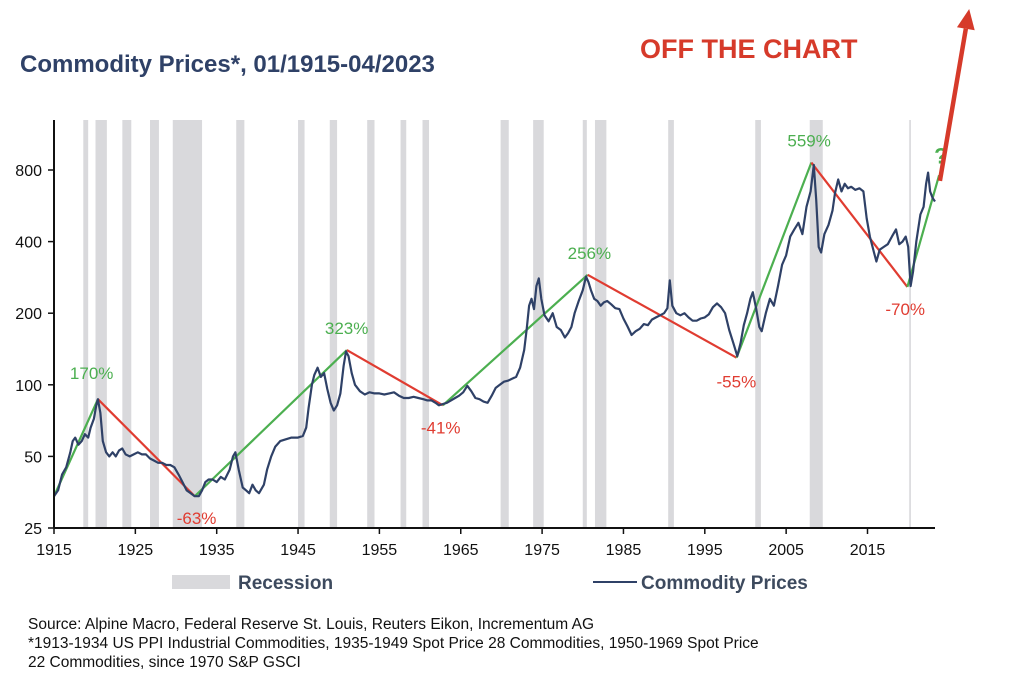 The height and width of the screenshot is (681, 1024). Describe the element at coordinates (28, 386) in the screenshot. I see `y-tick-label: 100` at that location.